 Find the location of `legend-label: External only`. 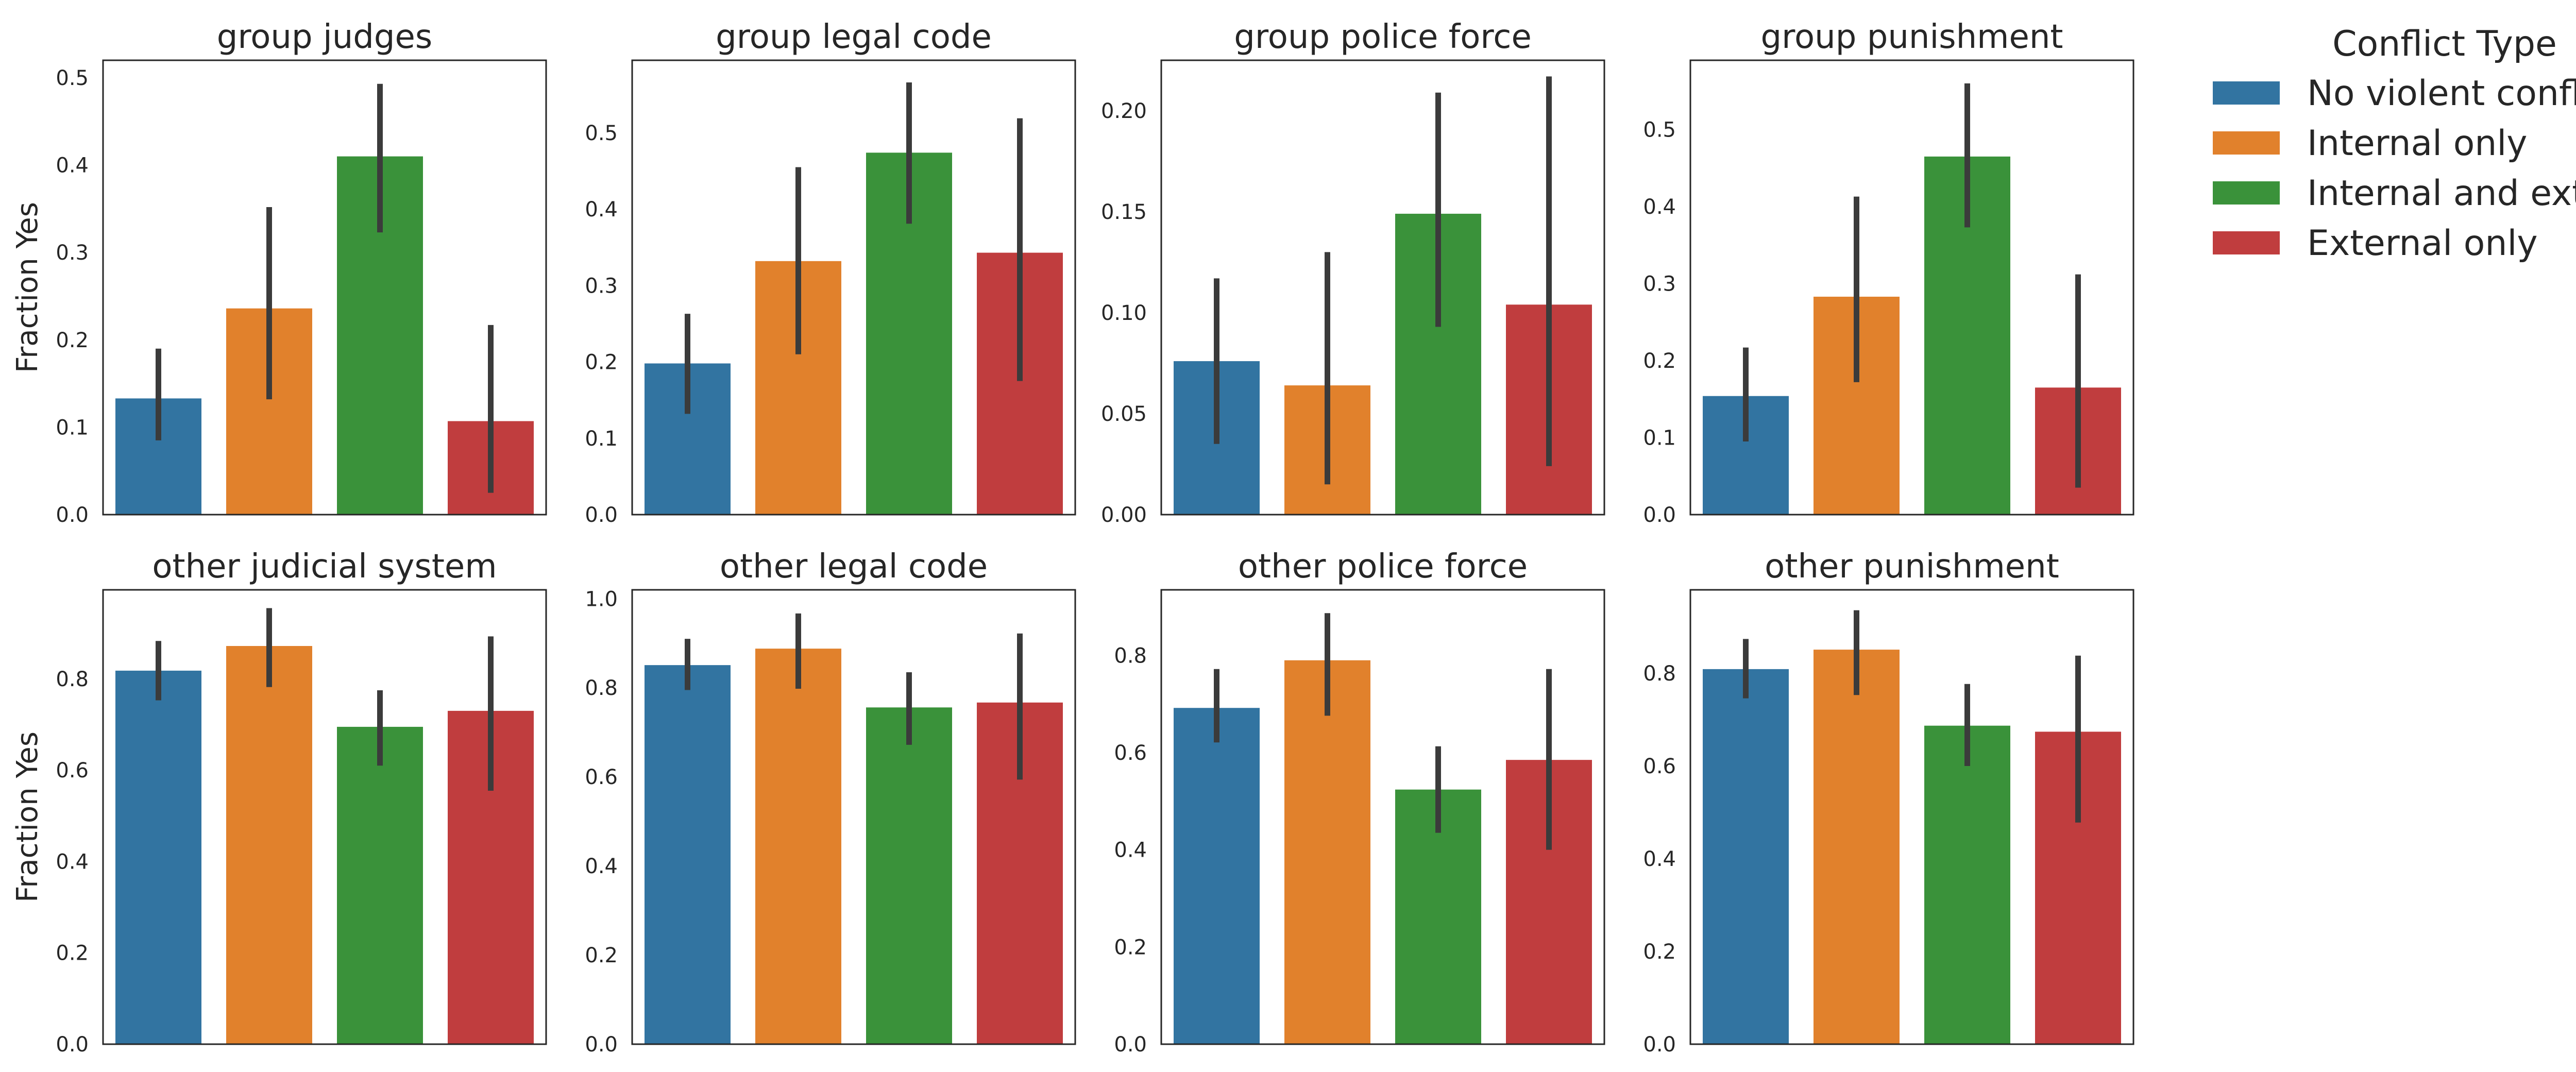

legend-label: External only is located at coordinates (2423, 243).